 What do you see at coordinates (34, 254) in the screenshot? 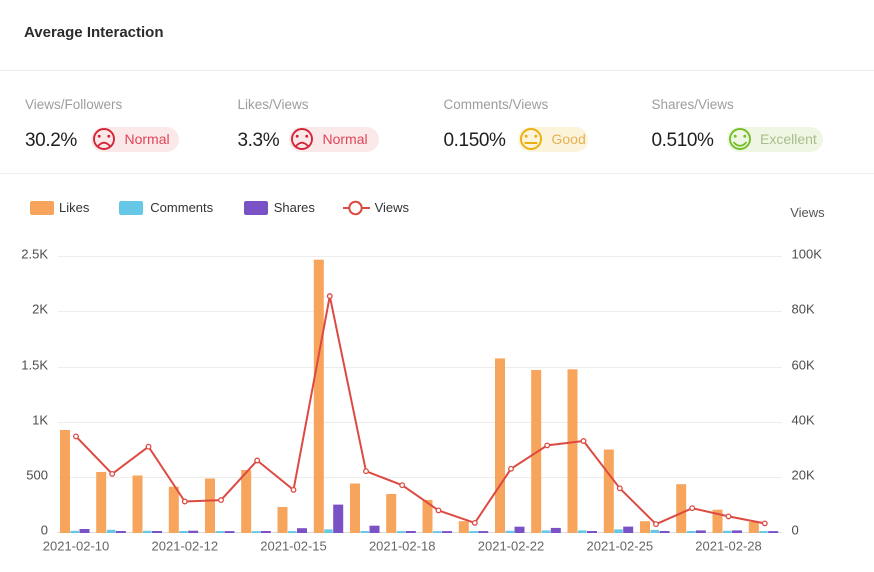
I see `svg-text: 2.5K` at bounding box center [34, 254].